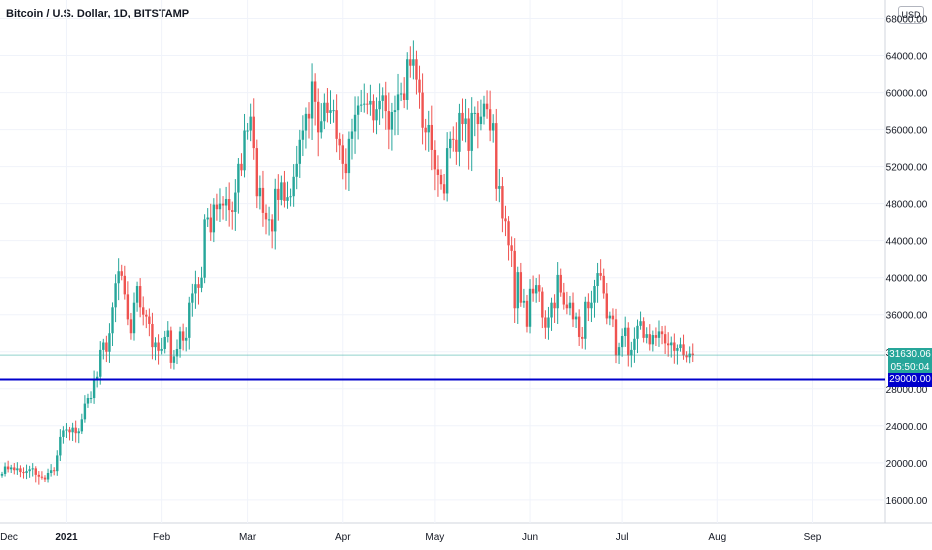 Image resolution: width=932 pixels, height=550 pixels. I want to click on y-tick-label: 20000.00, so click(907, 464).